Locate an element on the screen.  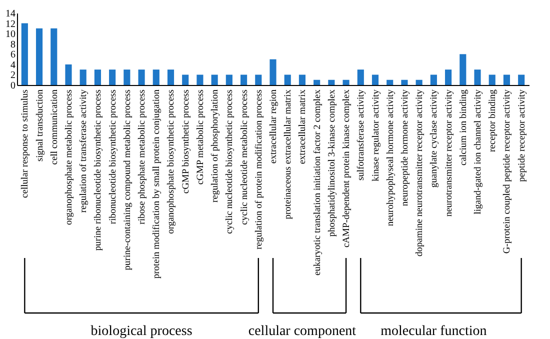
x-tick-label: cGMP biosynthetic process is located at coordinates (186, 141).